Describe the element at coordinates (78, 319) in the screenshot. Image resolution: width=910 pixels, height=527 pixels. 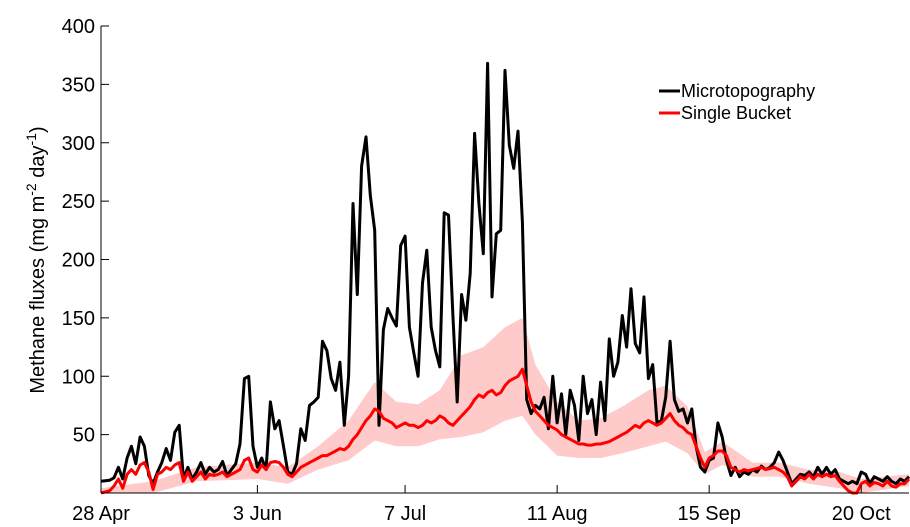
I see `y-tick-label-150: 150` at that location.